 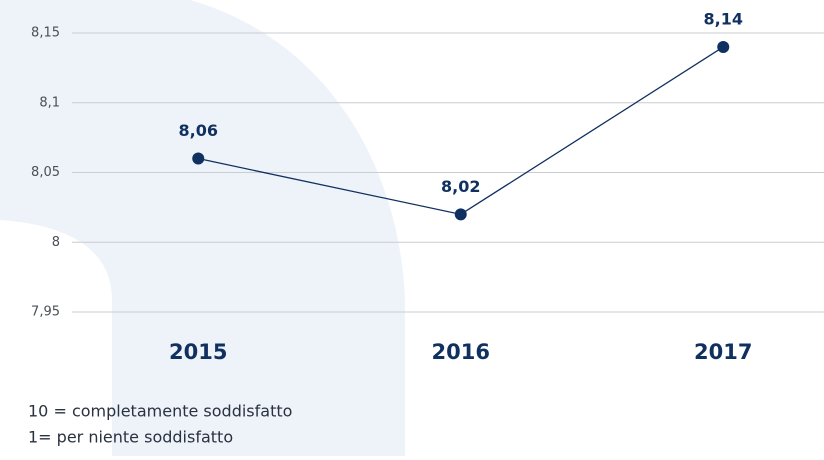 What do you see at coordinates (56, 242) in the screenshot?
I see `y-tick-label: 8` at bounding box center [56, 242].